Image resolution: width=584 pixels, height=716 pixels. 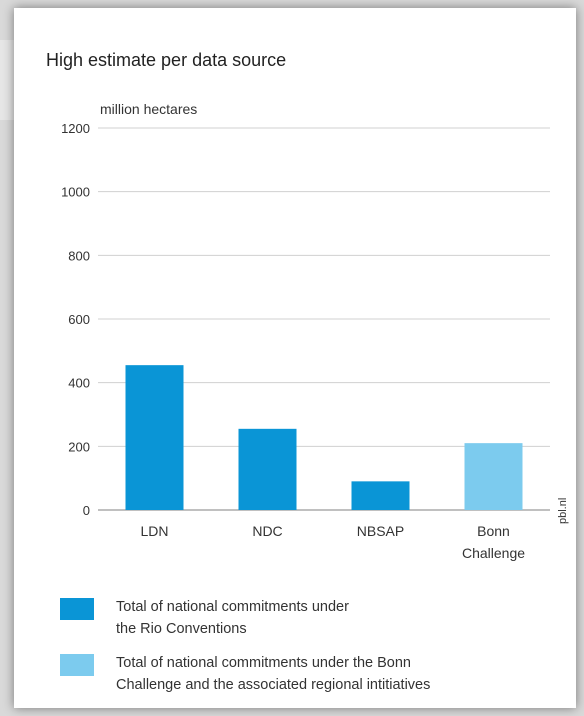 What do you see at coordinates (332, 542) in the screenshot?
I see `x-tick-labels: LDN NDC NBSAP Bonn Challenge` at bounding box center [332, 542].